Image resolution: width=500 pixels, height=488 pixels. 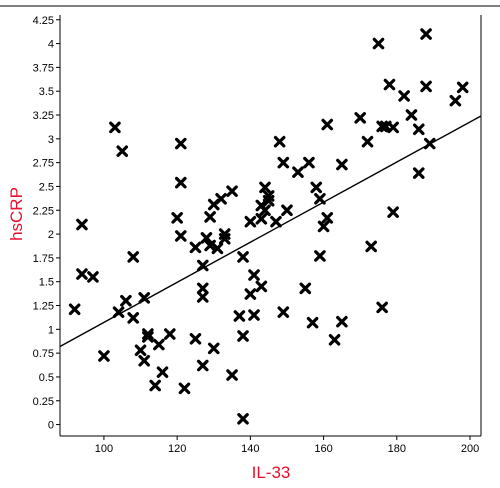 What do you see at coordinates (43, 116) in the screenshot?
I see `y-tick-label: 3.25` at bounding box center [43, 116].